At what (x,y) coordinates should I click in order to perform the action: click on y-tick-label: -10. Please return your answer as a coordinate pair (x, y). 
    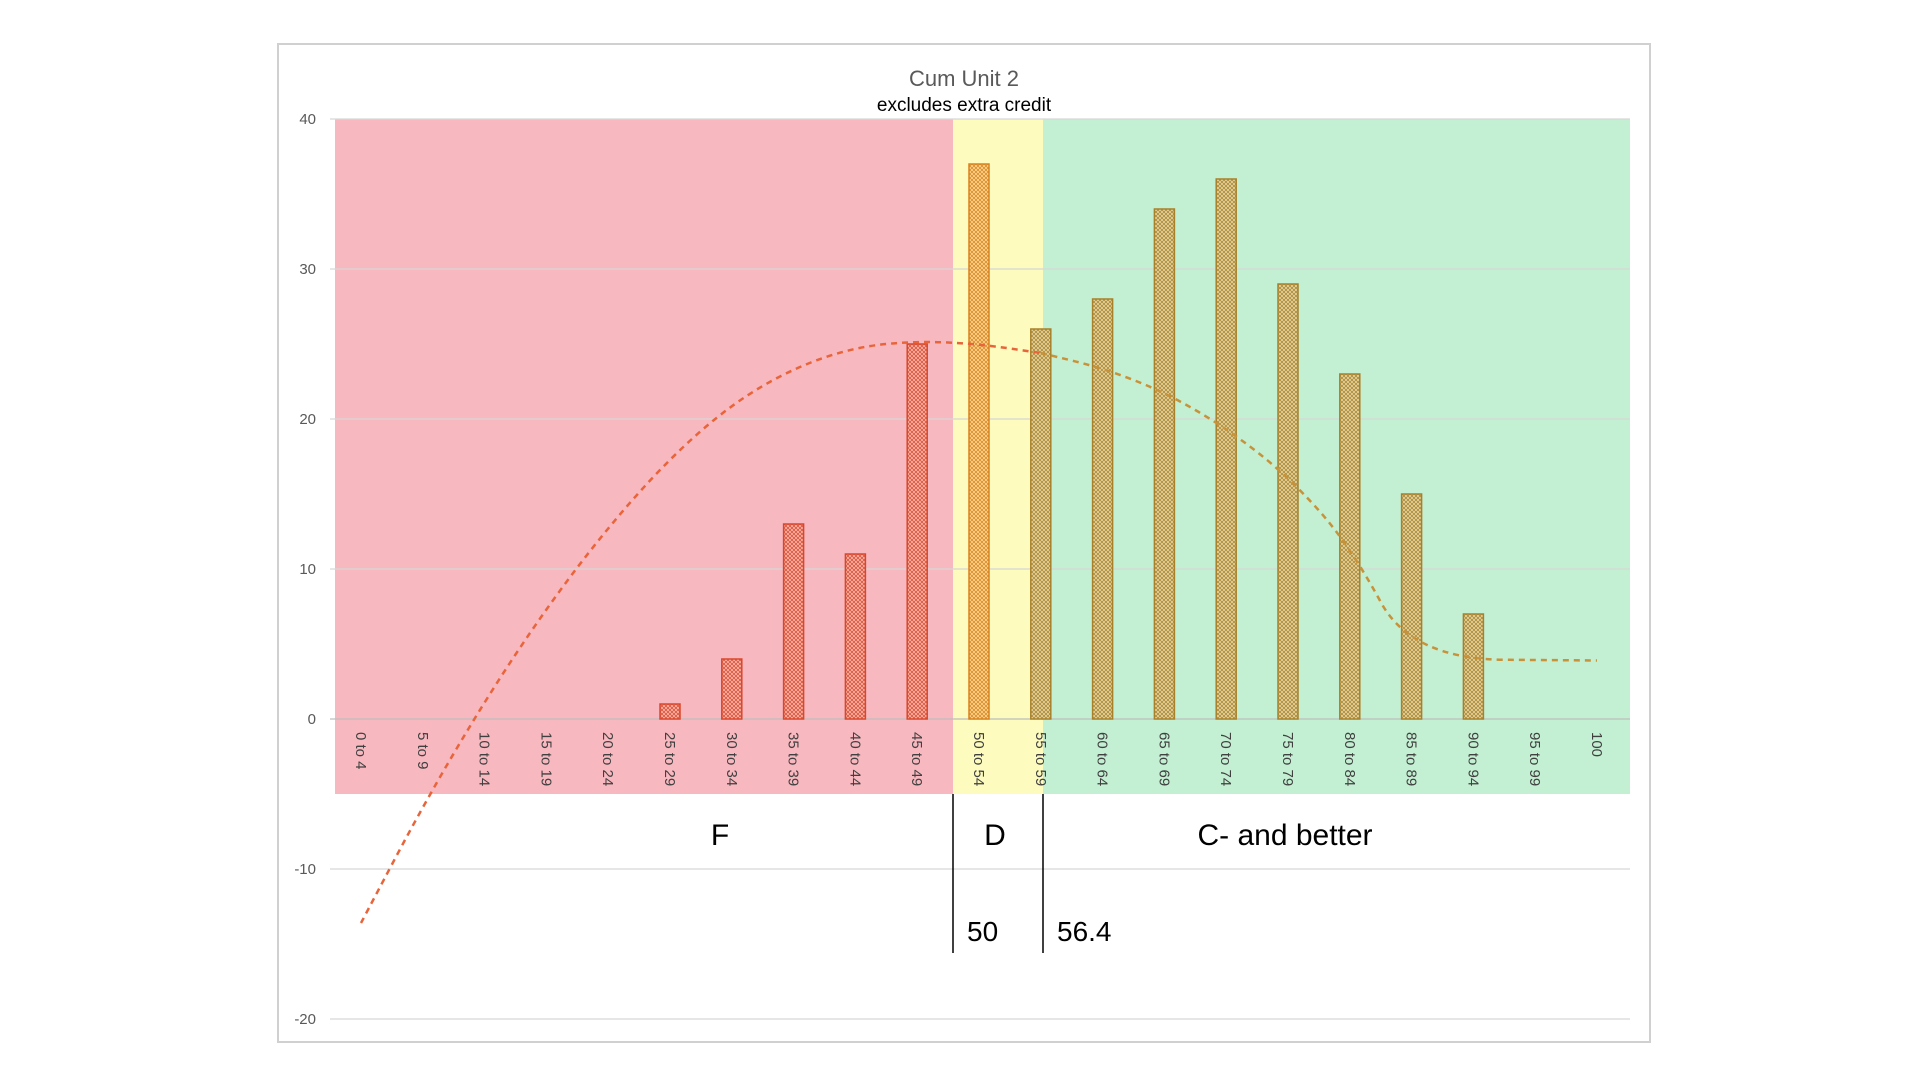
    Looking at the image, I should click on (305, 869).